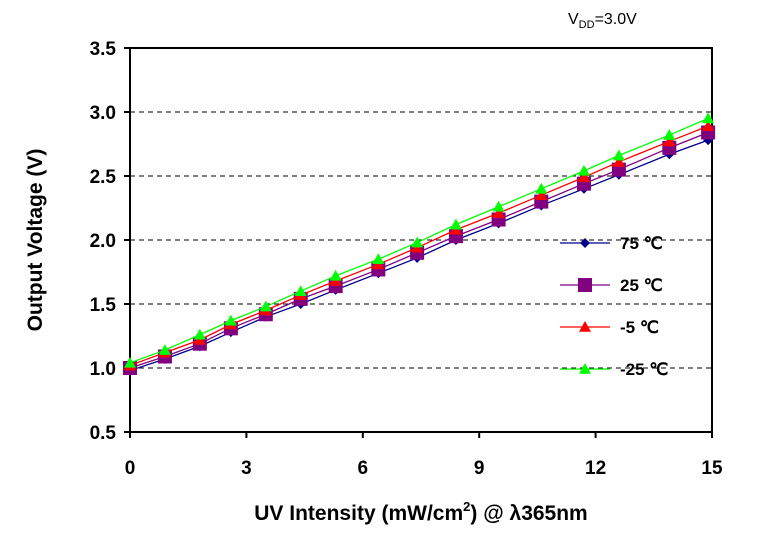  I want to click on legend-label: -25 ℃, so click(644, 369).